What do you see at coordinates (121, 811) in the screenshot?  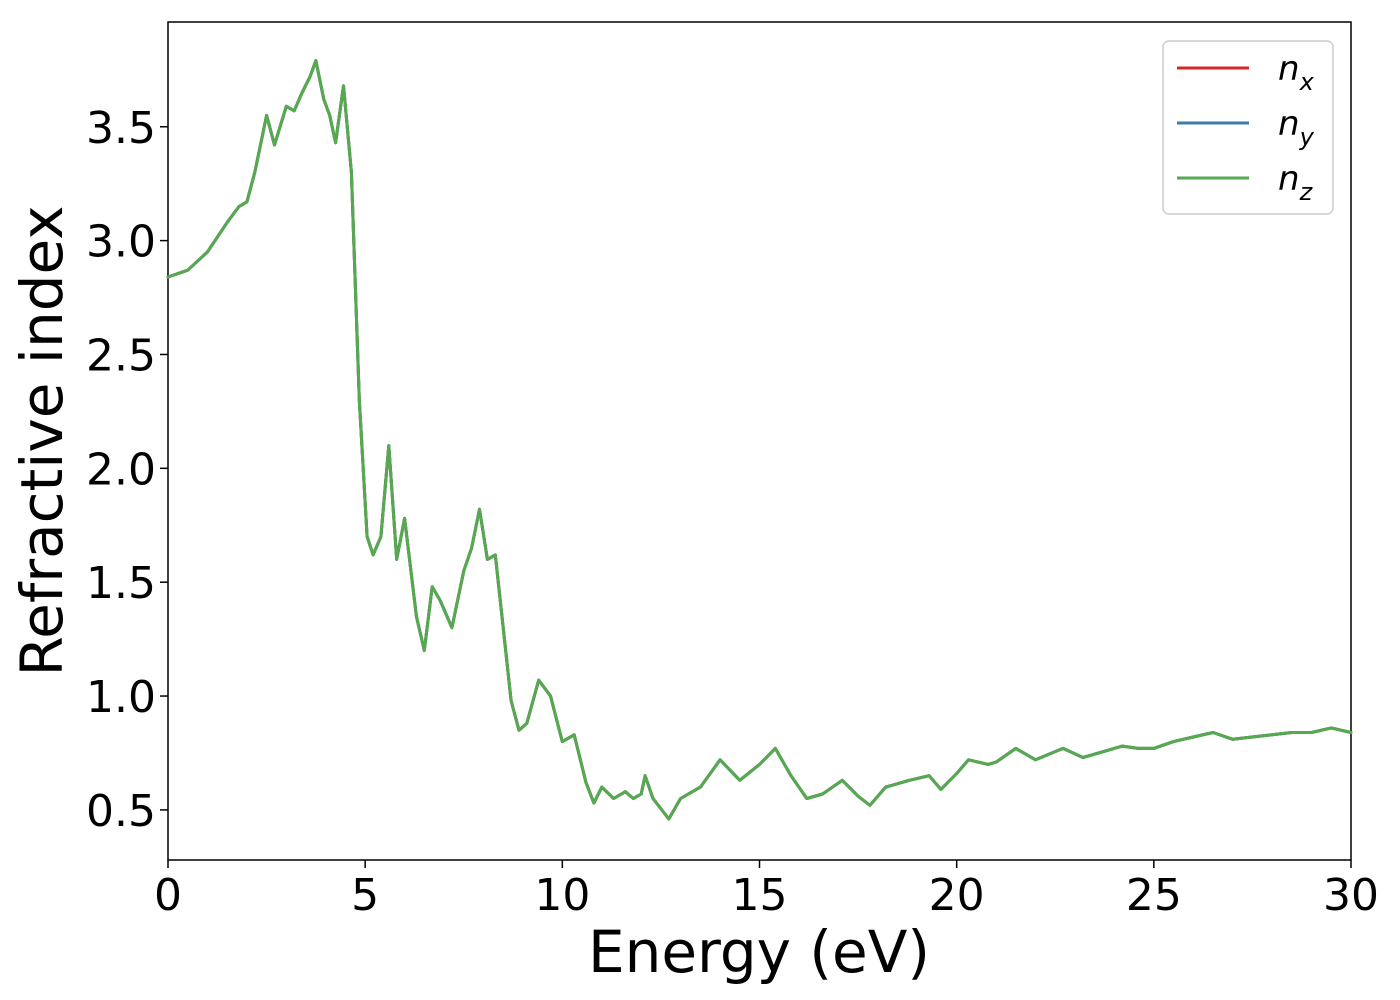 I see `y-tick-label: 0.5` at bounding box center [121, 811].